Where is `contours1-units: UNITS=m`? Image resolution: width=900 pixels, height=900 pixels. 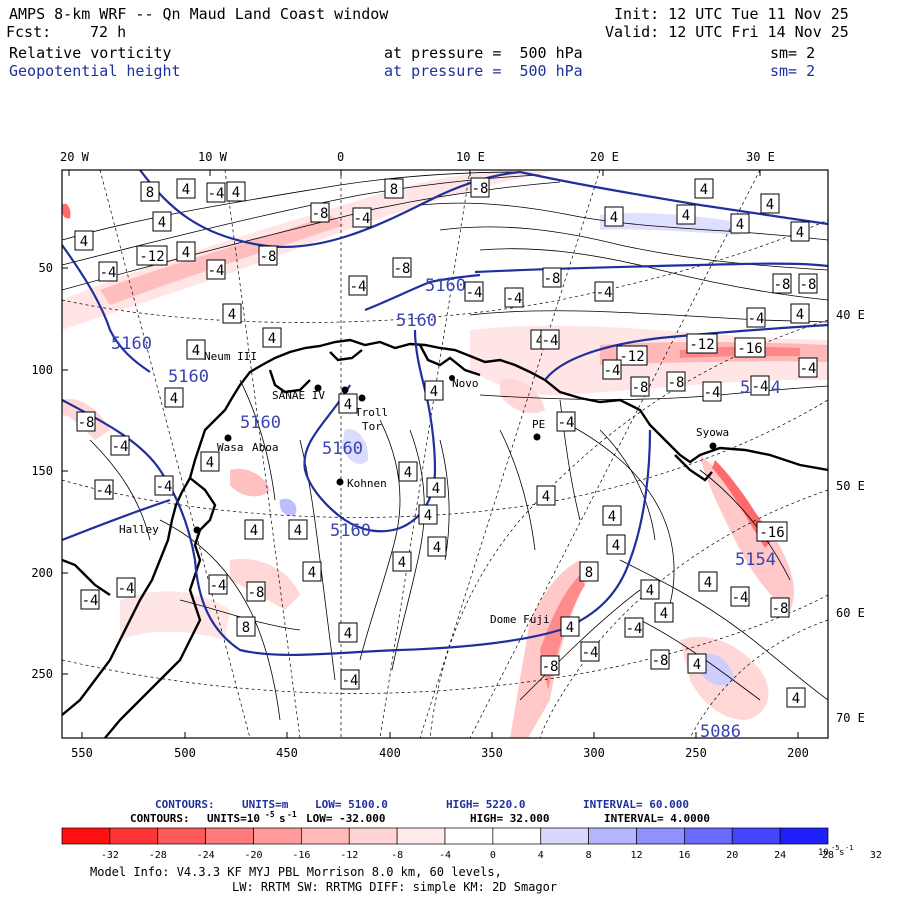
contours1-units: UNITS=m is located at coordinates (265, 804).